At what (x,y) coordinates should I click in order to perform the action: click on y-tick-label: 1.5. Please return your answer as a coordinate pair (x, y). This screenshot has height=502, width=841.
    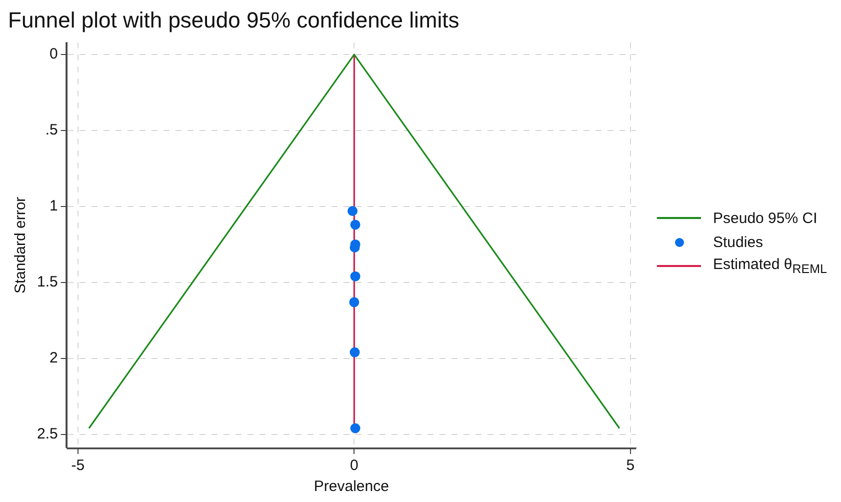
    Looking at the image, I should click on (47, 282).